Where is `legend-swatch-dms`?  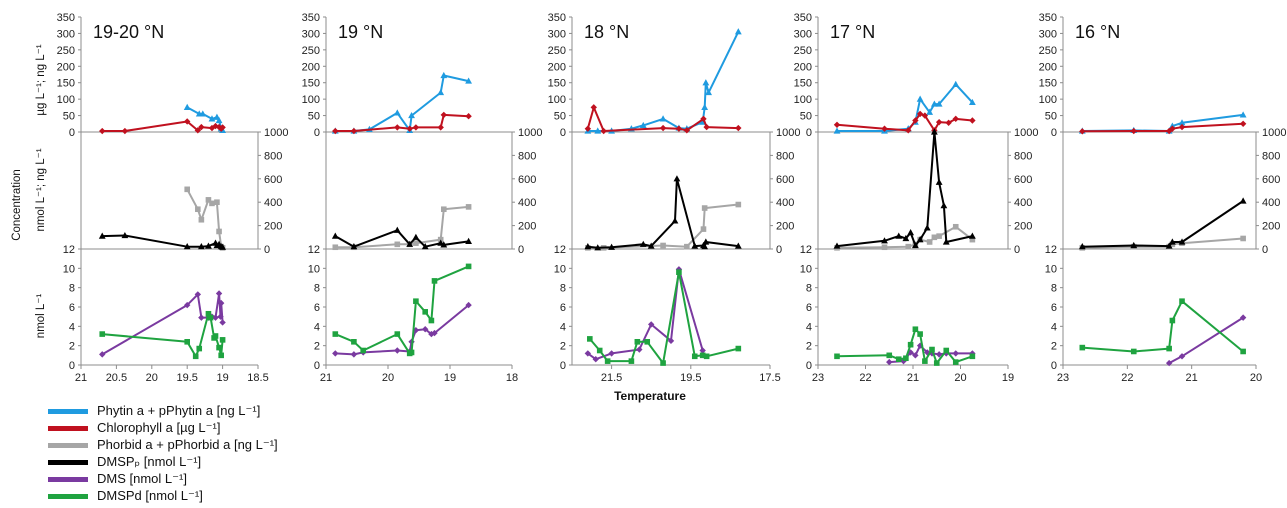
legend-swatch-dms is located at coordinates (68, 479).